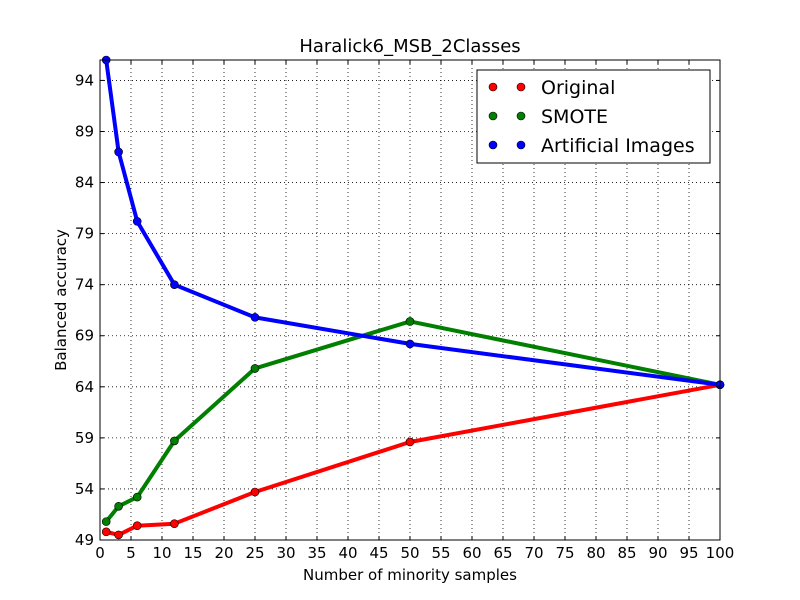 The image size is (800, 600). What do you see at coordinates (84, 80) in the screenshot?
I see `y-tick-label: 94` at bounding box center [84, 80].